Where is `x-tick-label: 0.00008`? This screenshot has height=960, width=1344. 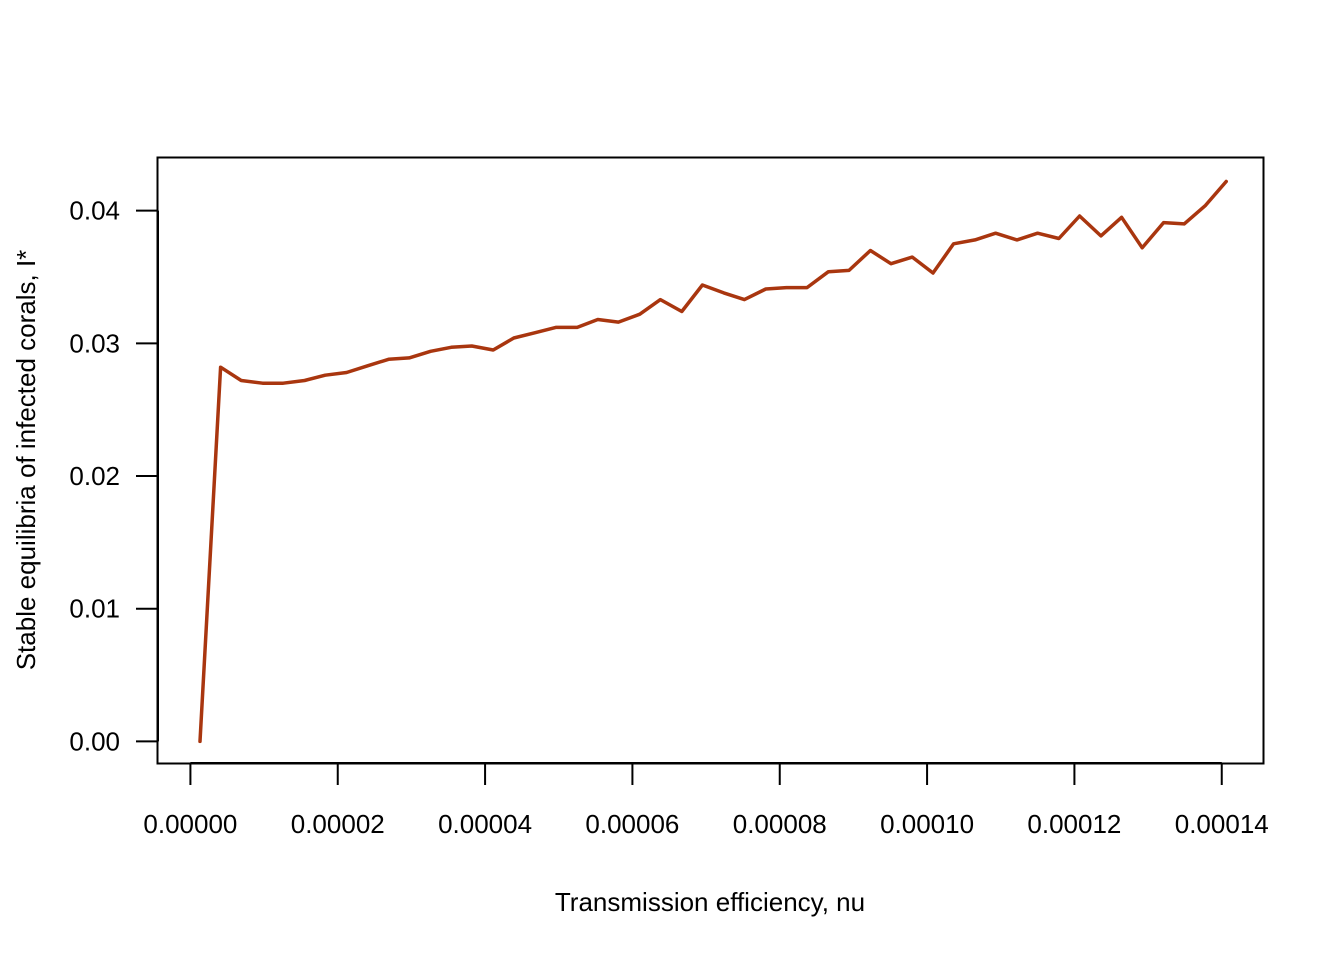
x-tick-label: 0.00008 is located at coordinates (780, 824).